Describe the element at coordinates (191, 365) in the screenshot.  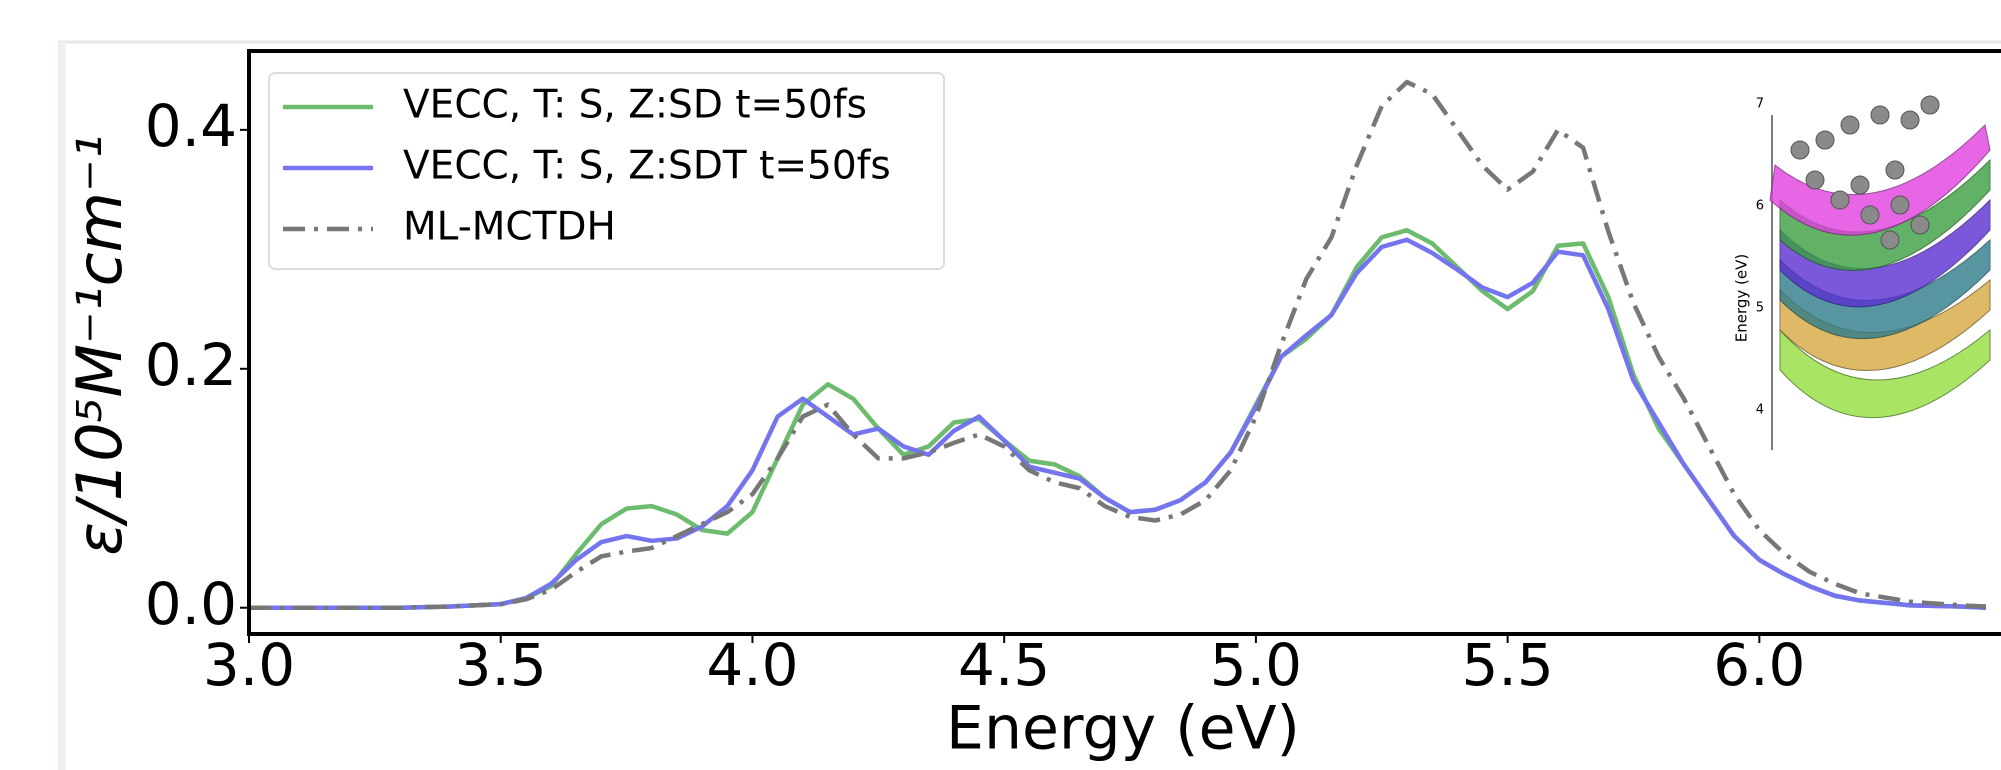
I see `y-tick-label: 0.2` at that location.